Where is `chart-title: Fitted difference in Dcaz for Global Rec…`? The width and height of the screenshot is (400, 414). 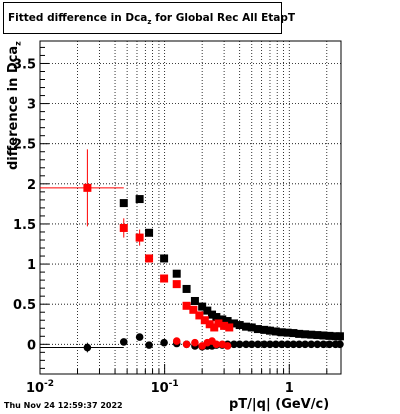
chart-title: Fitted difference in Dcaz for Global Rec… is located at coordinates (151, 19).